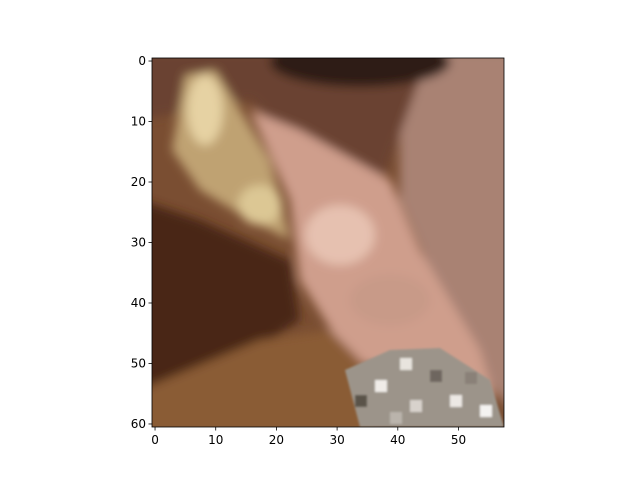 The width and height of the screenshot is (640, 480). What do you see at coordinates (138, 122) in the screenshot?
I see `y-tick-label: 10` at bounding box center [138, 122].